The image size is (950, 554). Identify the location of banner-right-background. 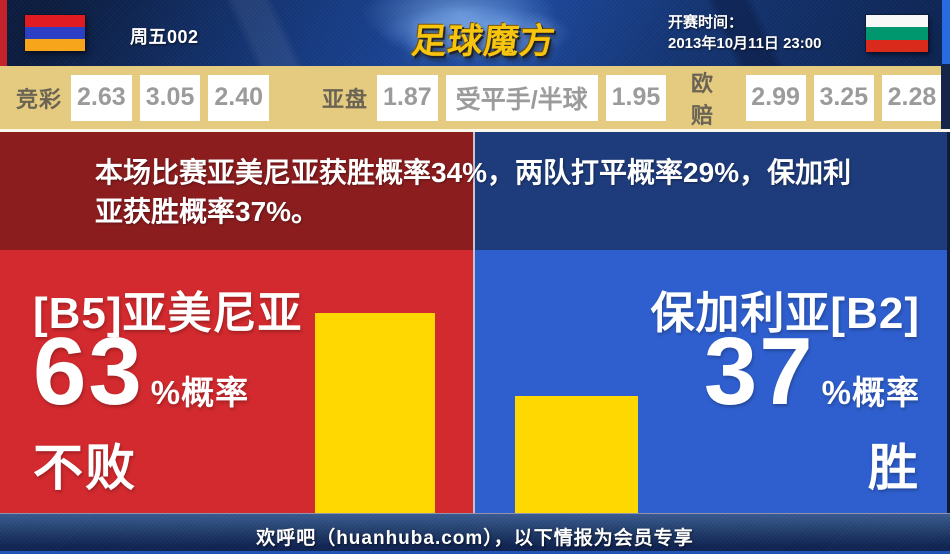
(712, 191).